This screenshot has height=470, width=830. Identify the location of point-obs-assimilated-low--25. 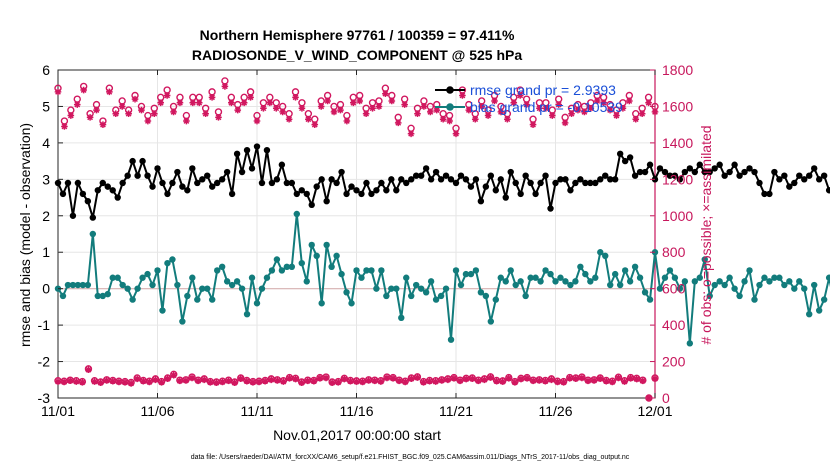
(210, 382).